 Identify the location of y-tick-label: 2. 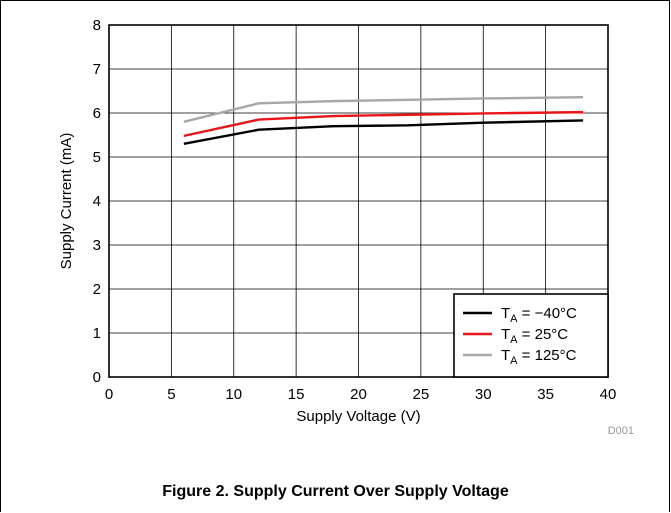
(97, 289).